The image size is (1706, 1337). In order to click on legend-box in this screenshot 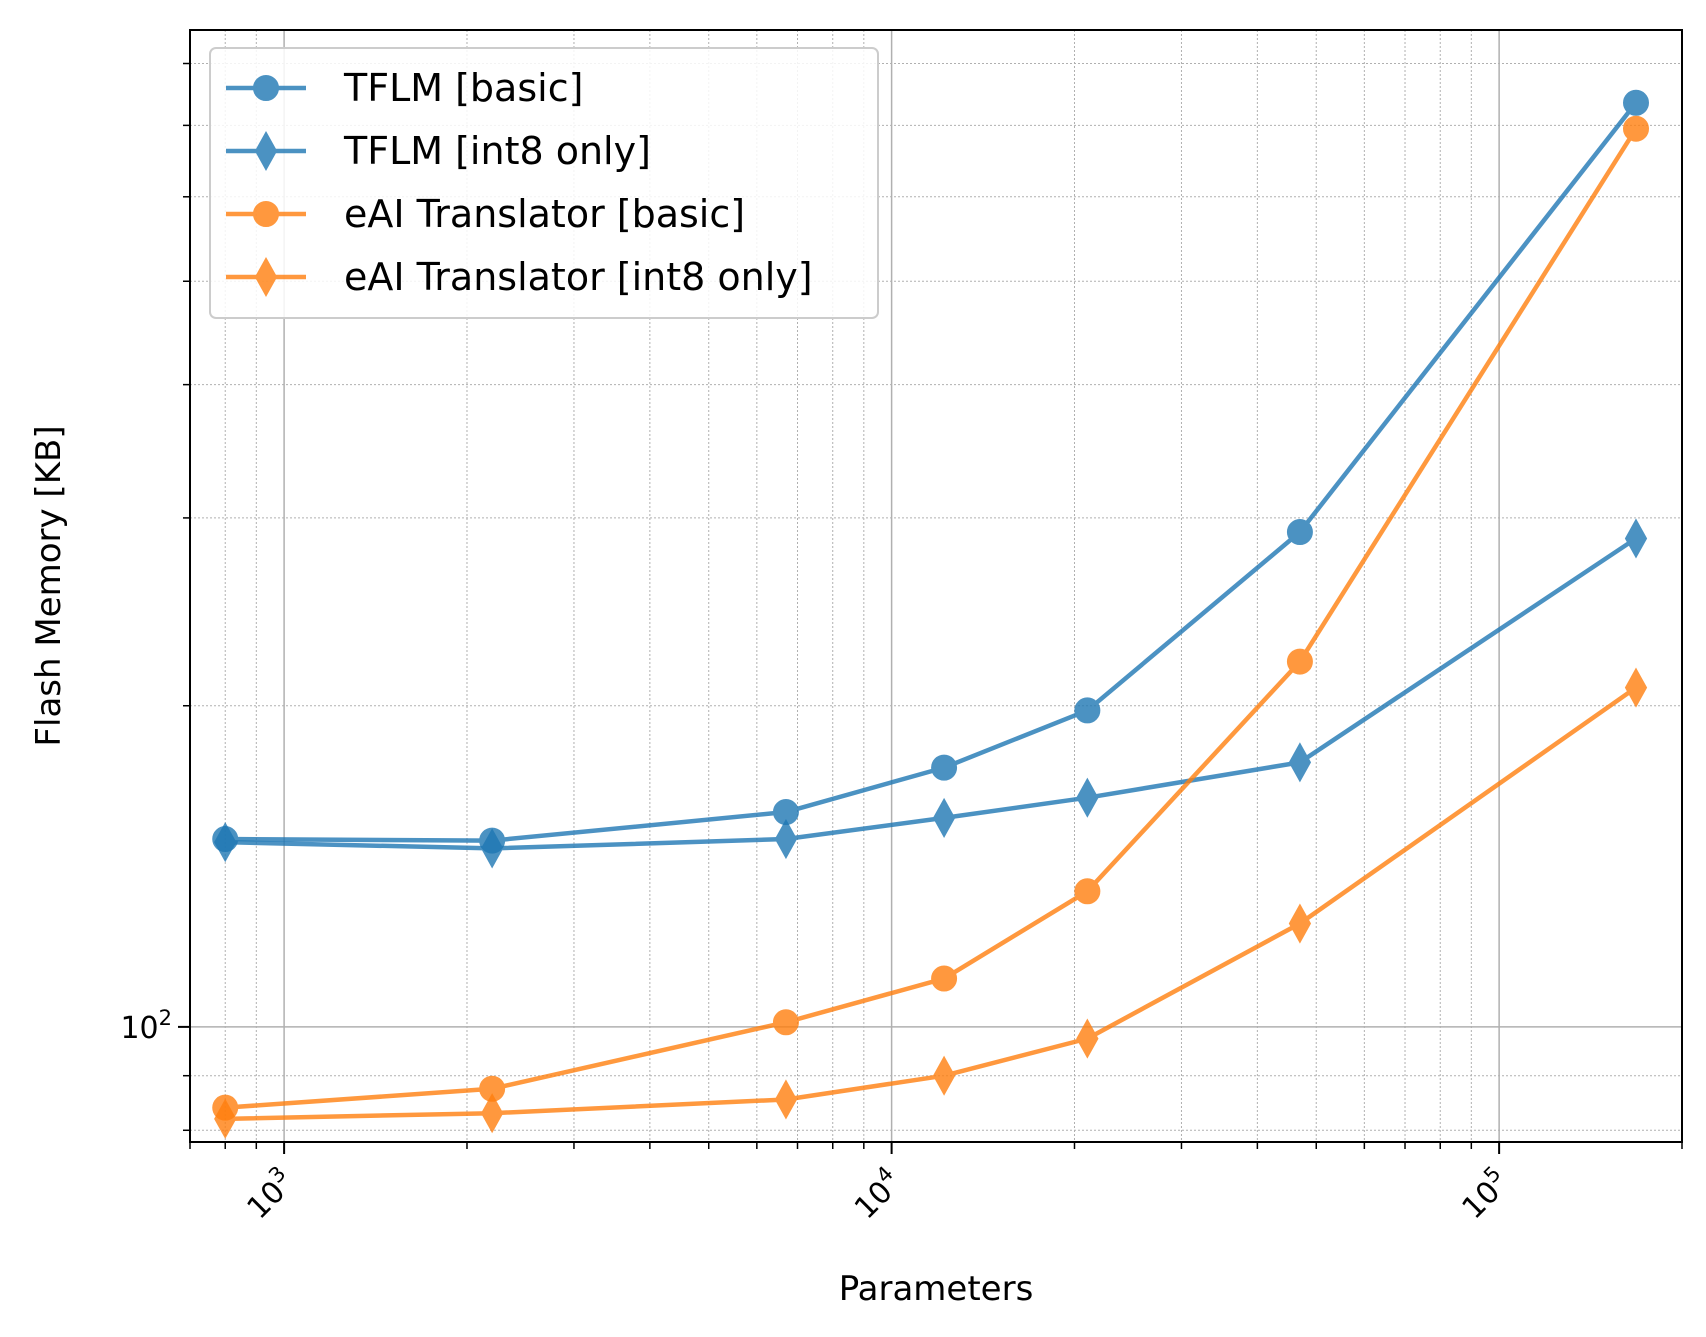, I will do `click(544, 183)`.